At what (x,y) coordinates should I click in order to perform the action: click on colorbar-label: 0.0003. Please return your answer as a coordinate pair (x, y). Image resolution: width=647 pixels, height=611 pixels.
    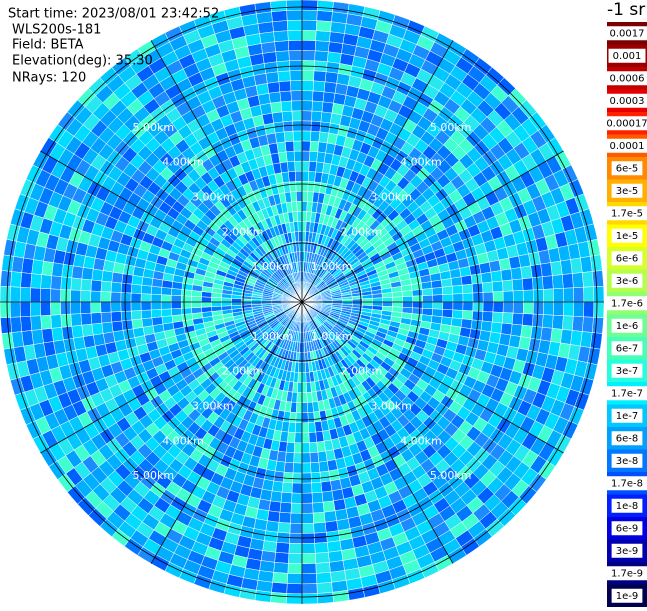
    Looking at the image, I should click on (627, 101).